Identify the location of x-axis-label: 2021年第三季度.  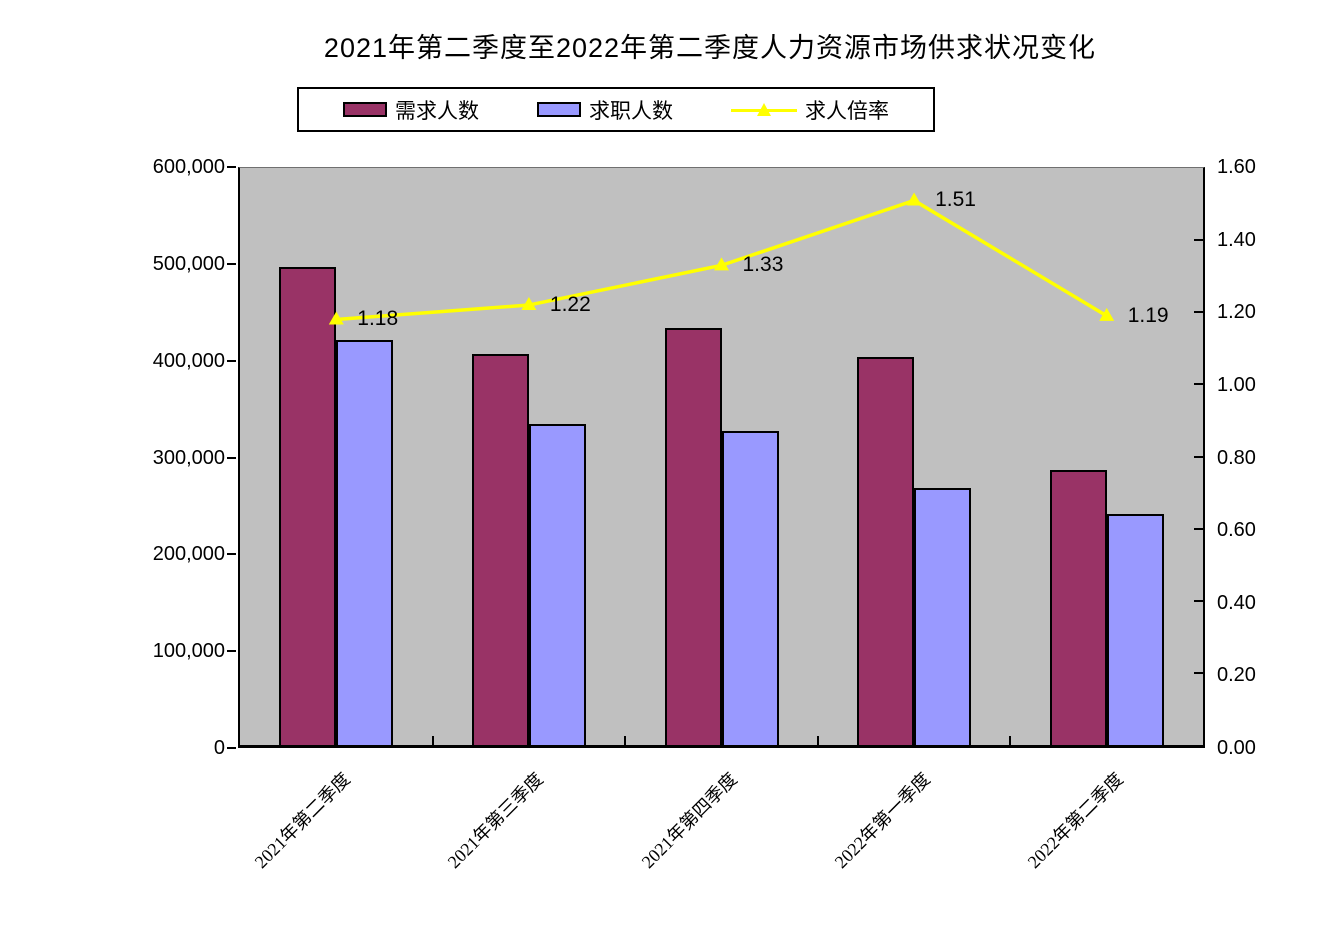
(495, 820).